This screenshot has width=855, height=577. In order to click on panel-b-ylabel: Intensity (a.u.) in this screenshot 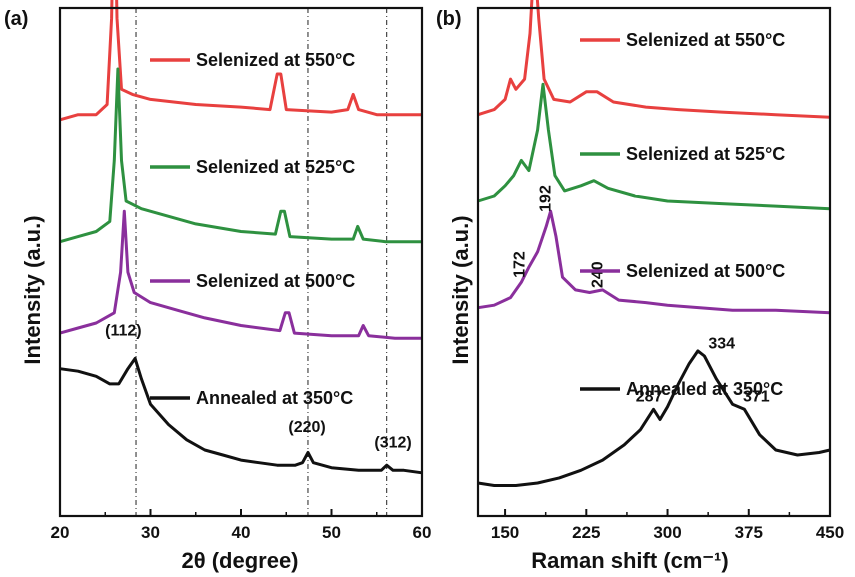, I will do `click(460, 289)`.